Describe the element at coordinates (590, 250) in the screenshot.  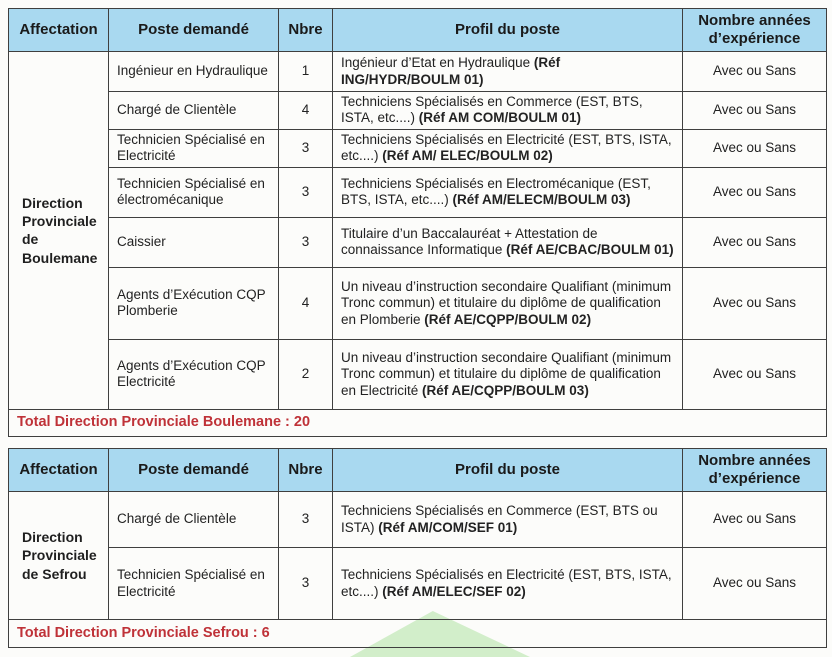
I see `profil-ref: (Réf AE/CBAC/BOULM 01)` at that location.